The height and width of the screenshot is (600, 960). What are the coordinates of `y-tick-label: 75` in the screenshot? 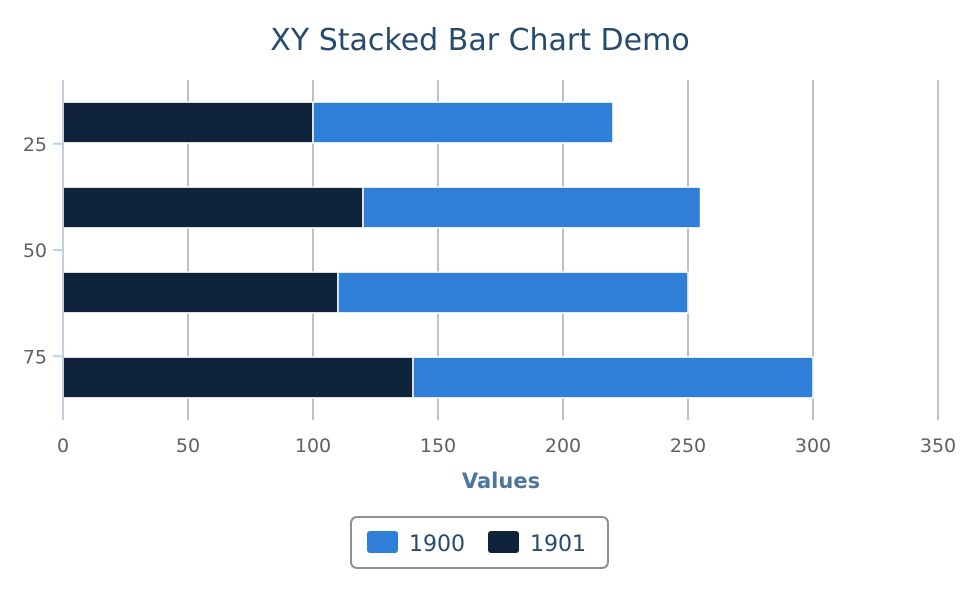 It's located at (35, 357).